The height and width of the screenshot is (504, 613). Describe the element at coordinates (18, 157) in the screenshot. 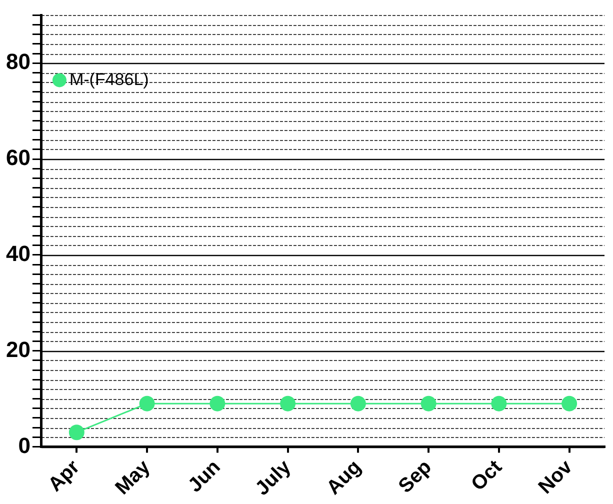

I see `y-tick-label: 60` at that location.